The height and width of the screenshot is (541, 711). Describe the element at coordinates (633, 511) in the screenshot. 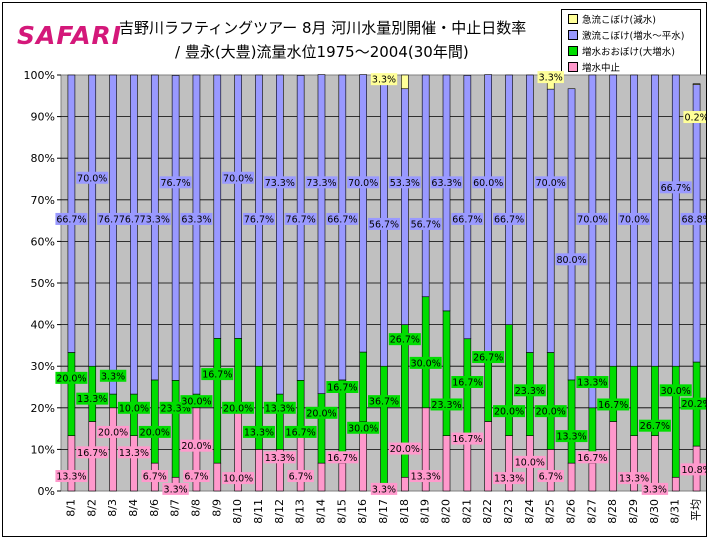

I see `x-tick-label: 8/29` at that location.